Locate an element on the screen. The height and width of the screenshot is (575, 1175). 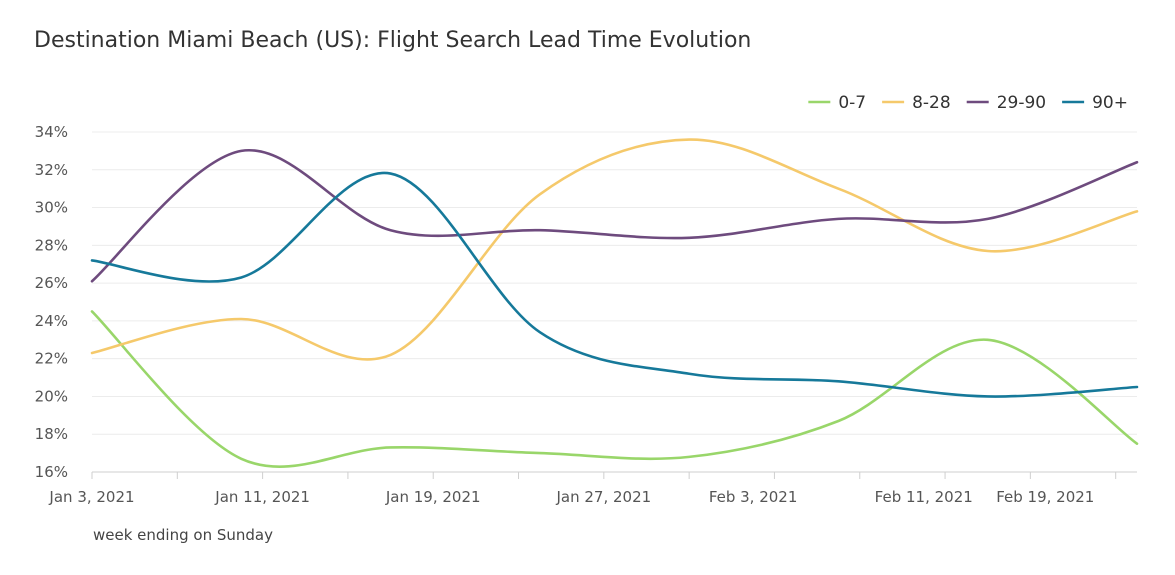
legend-label: 90+ is located at coordinates (1110, 103).